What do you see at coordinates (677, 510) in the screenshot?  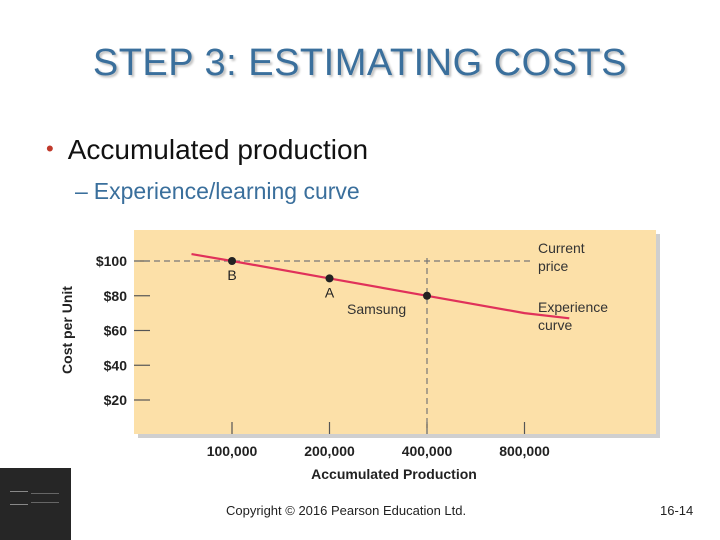 I see `page-number: 16-14` at bounding box center [677, 510].